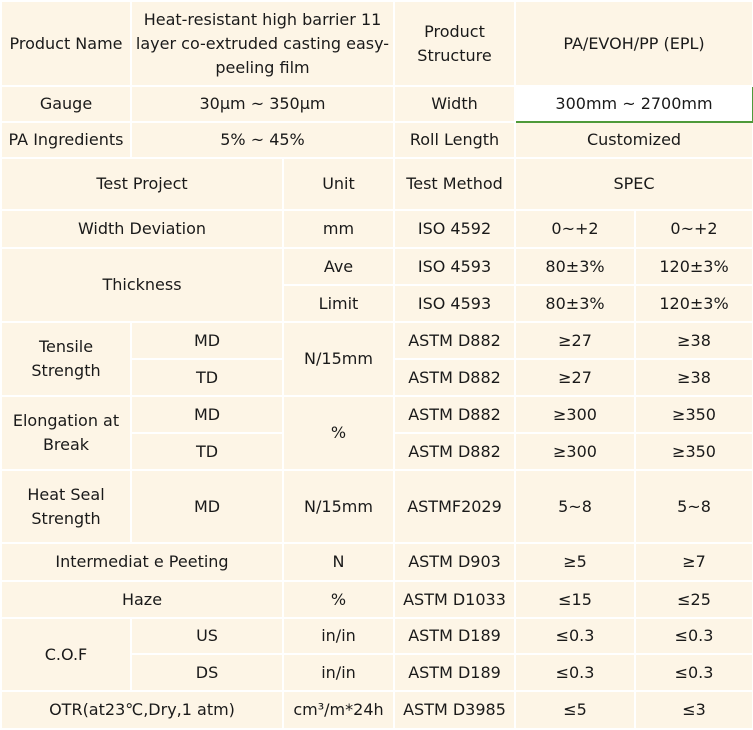 Image resolution: width=753 pixels, height=730 pixels. Describe the element at coordinates (338, 184) in the screenshot. I see `col-unit: Unit` at that location.